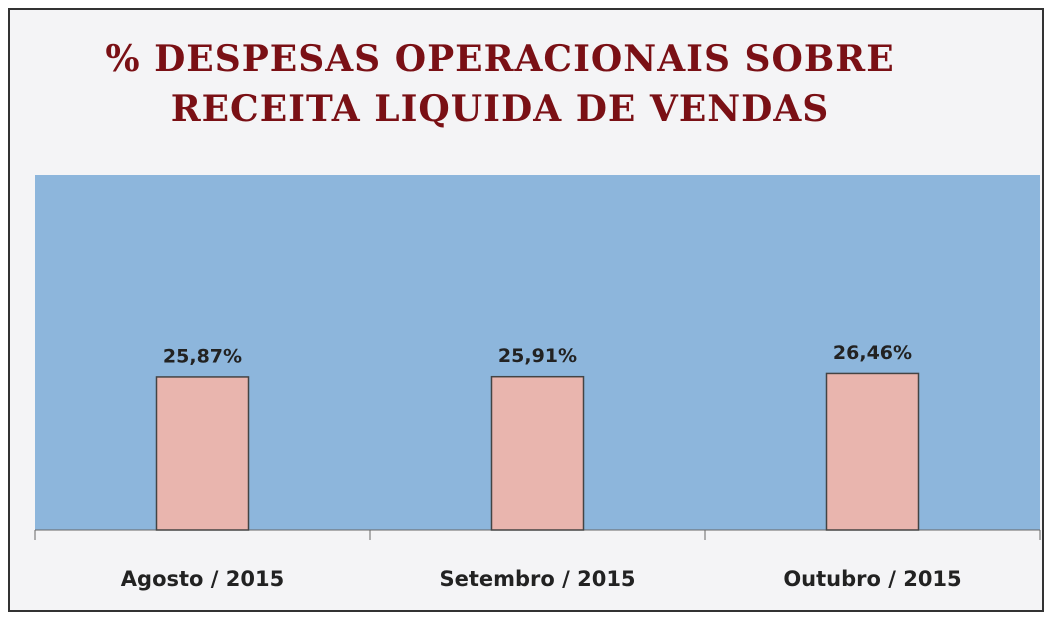 This screenshot has height=618, width=1050. I want to click on value-label: 25,87%, so click(202, 356).